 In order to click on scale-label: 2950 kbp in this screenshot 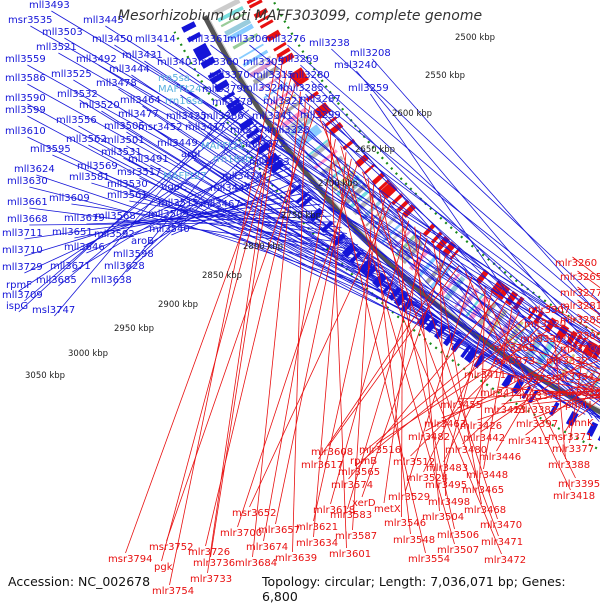, I will do `click(134, 329)`.